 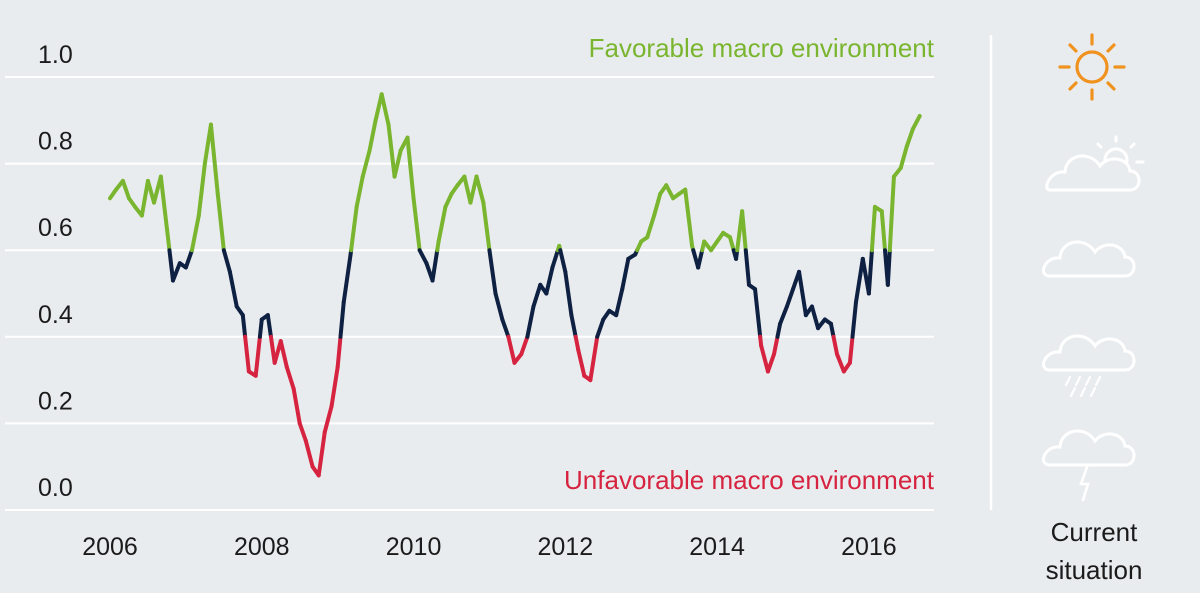 What do you see at coordinates (55, 228) in the screenshot?
I see `y-tick-label: 0.6` at bounding box center [55, 228].